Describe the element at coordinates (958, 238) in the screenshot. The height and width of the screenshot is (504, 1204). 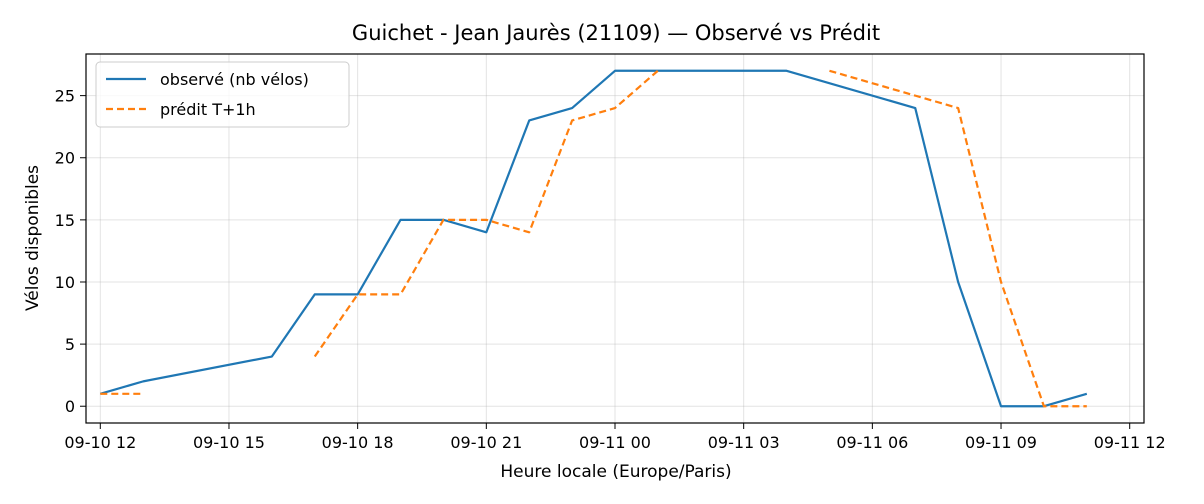
I see `series-line-predicted` at that location.